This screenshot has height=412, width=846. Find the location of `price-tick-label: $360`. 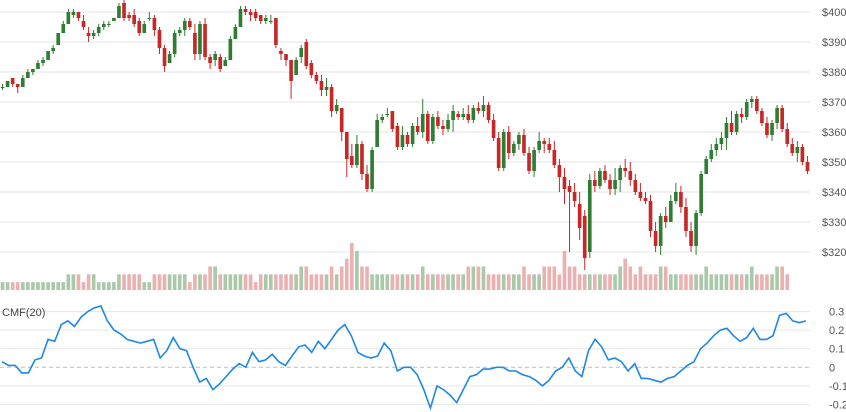

price-tick-label: $360 is located at coordinates (834, 133).